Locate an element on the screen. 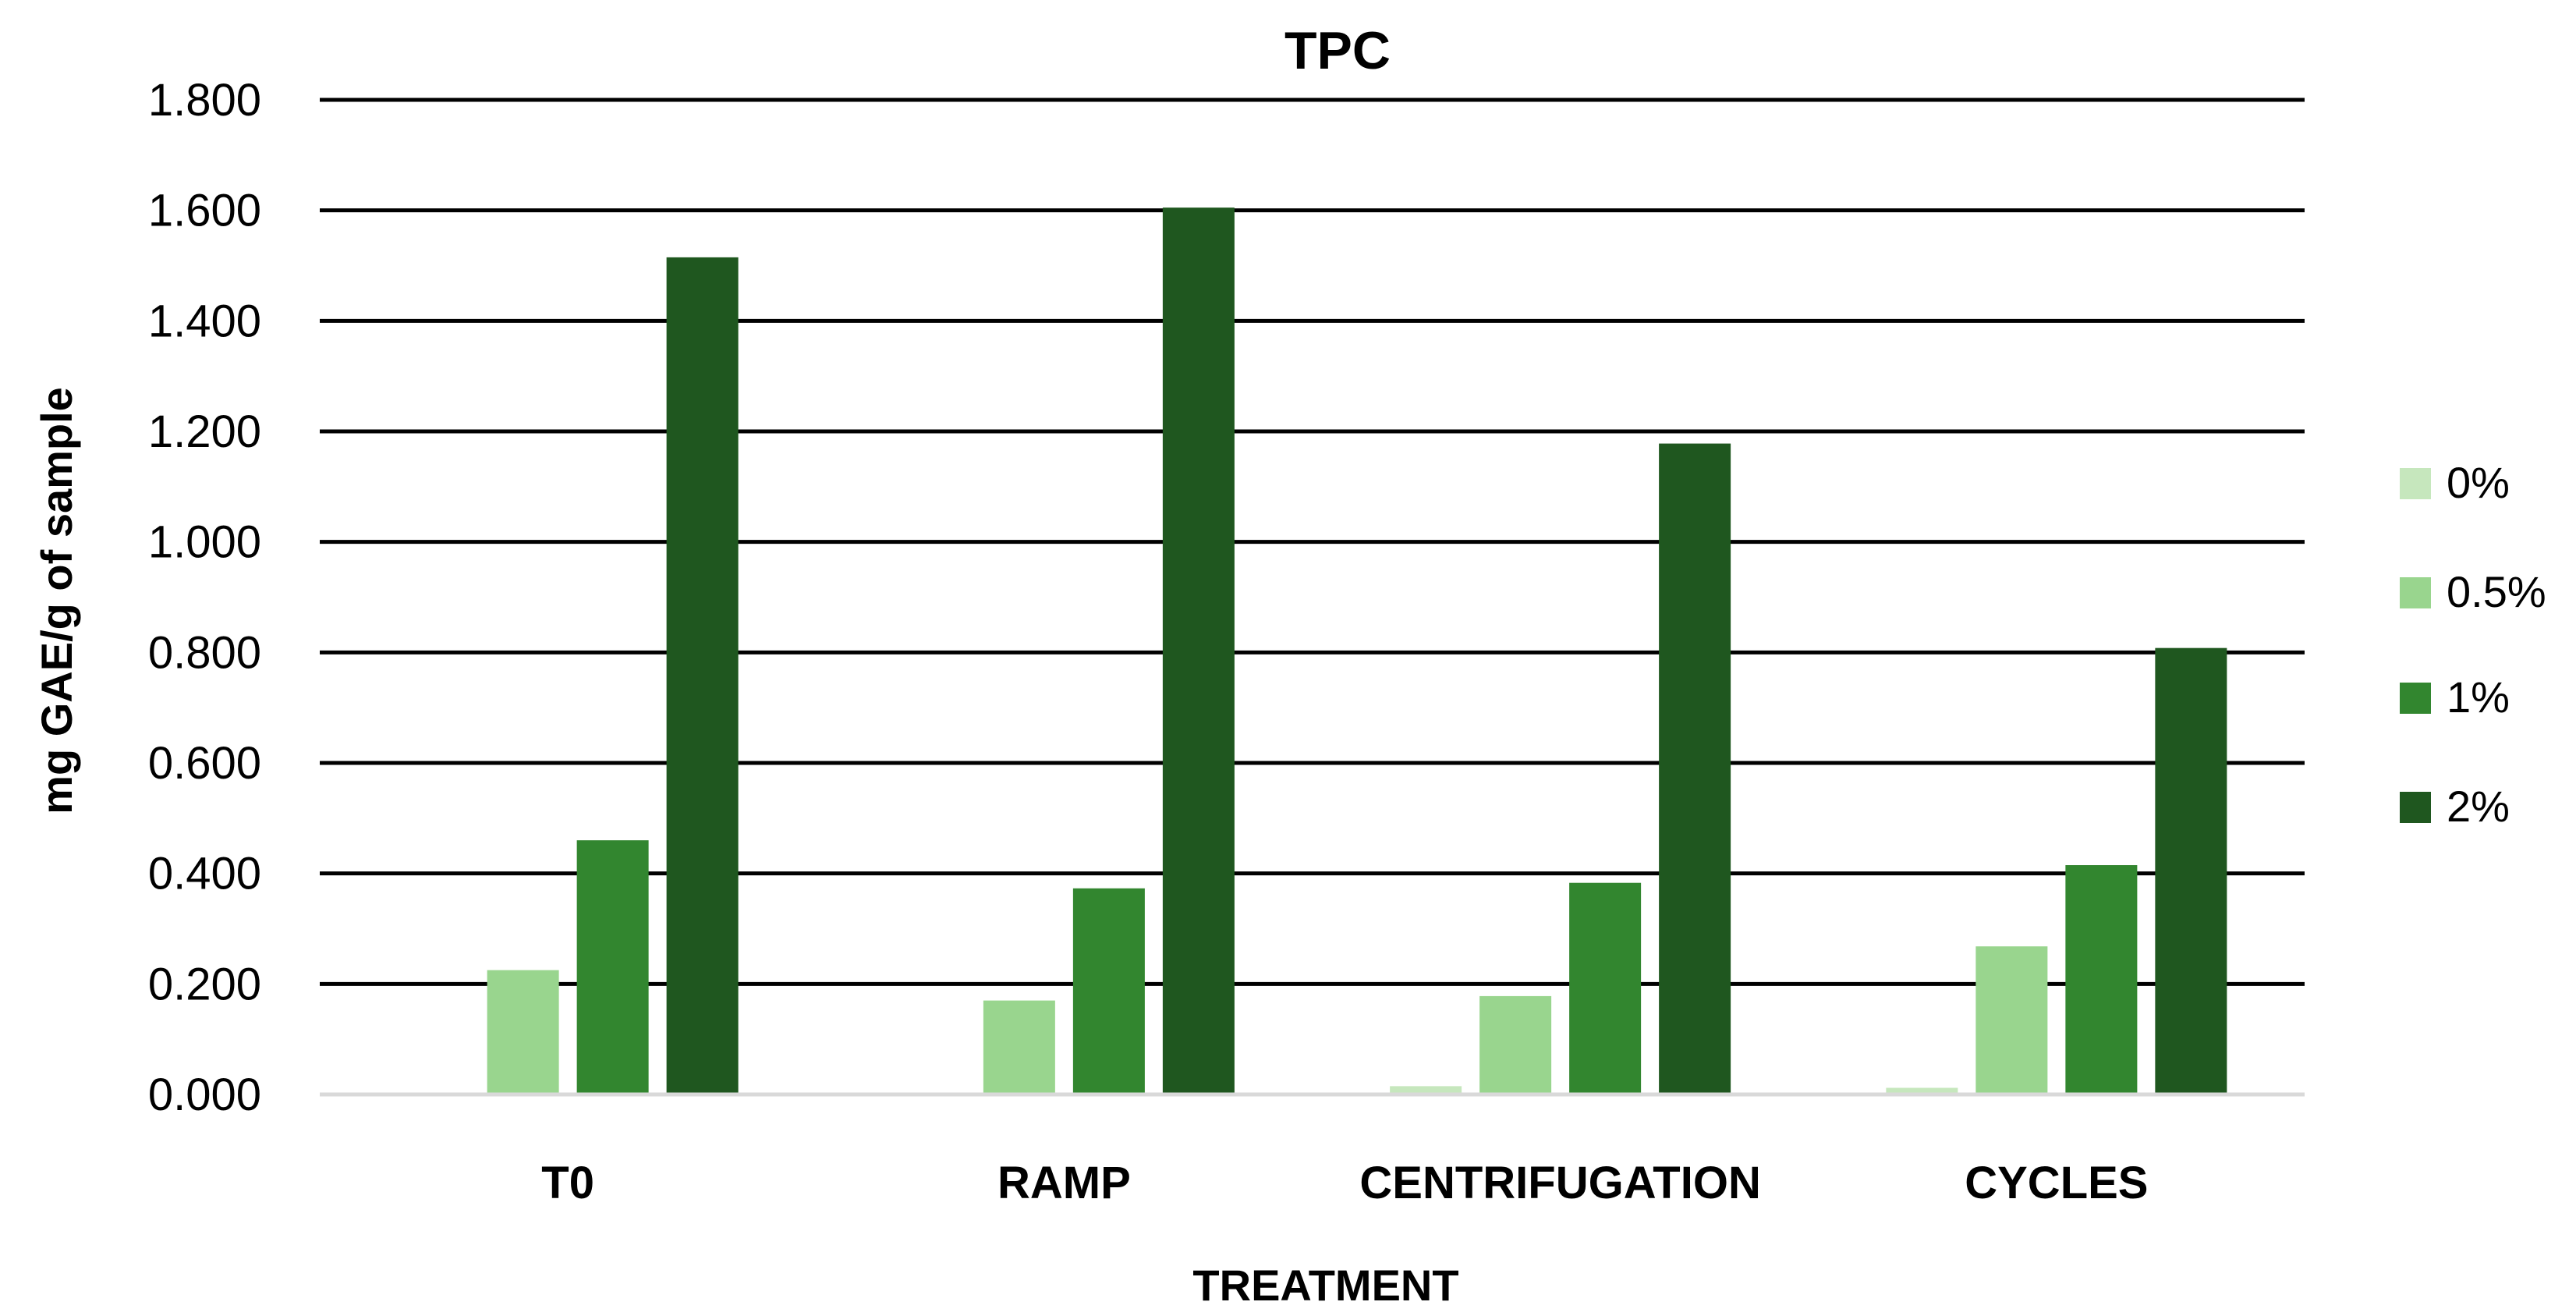 This screenshot has height=1316, width=2576. bar-t0-1pct is located at coordinates (612, 967).